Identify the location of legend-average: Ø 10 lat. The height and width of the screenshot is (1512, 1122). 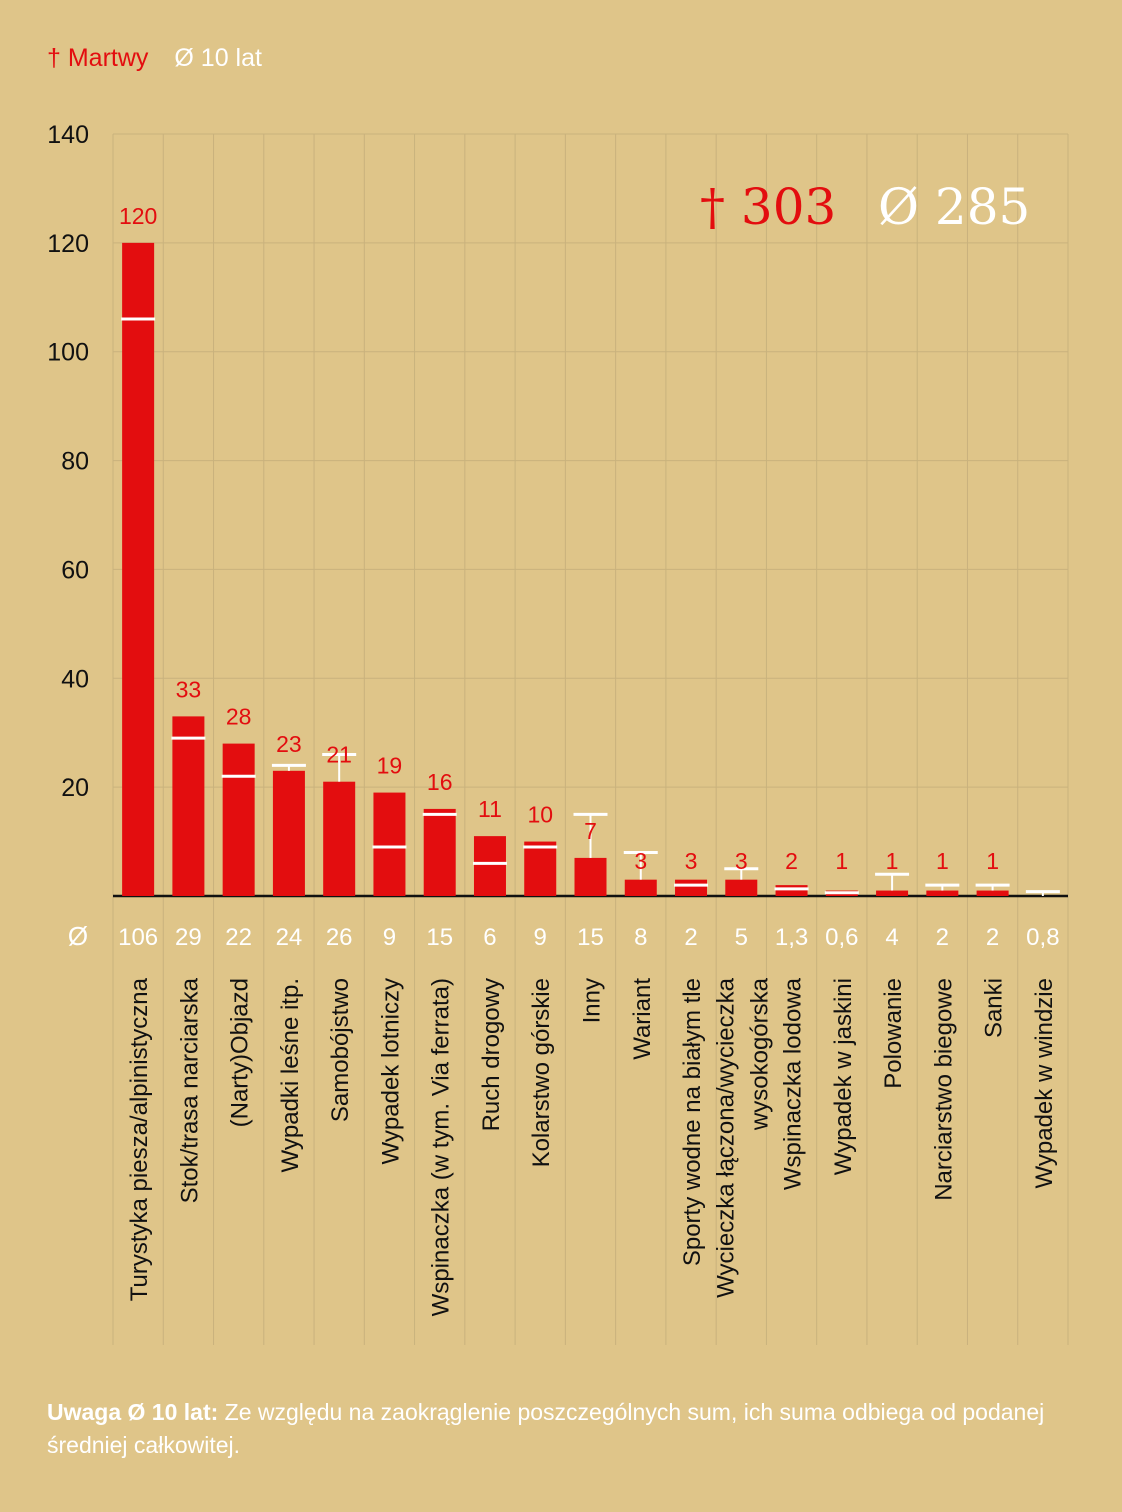
(218, 58).